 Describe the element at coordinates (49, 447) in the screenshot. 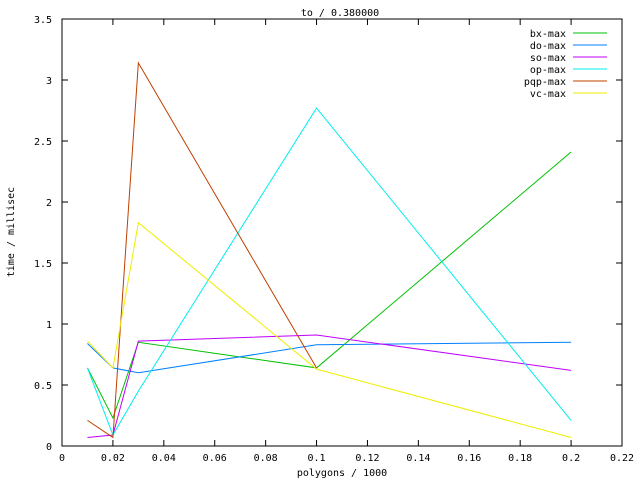

I see `y-tick-label: 0` at that location.